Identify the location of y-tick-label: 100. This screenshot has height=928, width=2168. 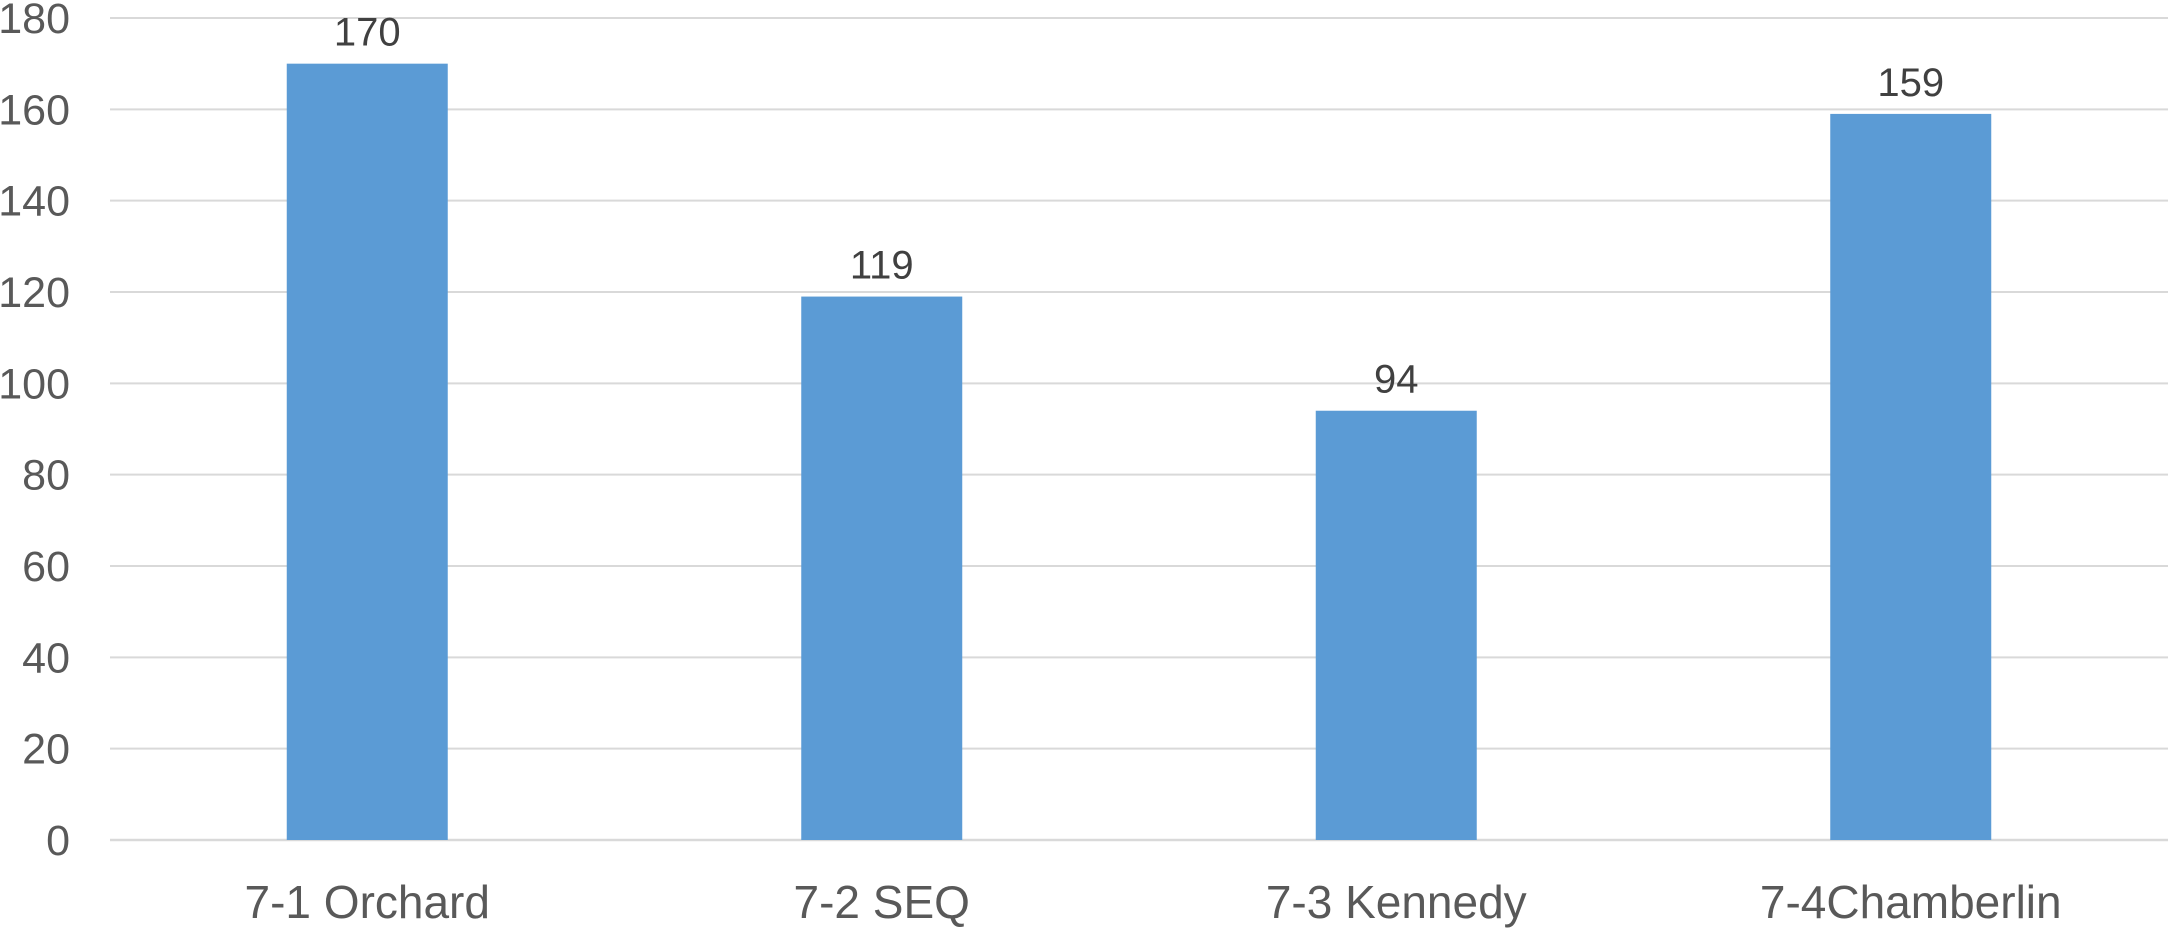
(35, 384).